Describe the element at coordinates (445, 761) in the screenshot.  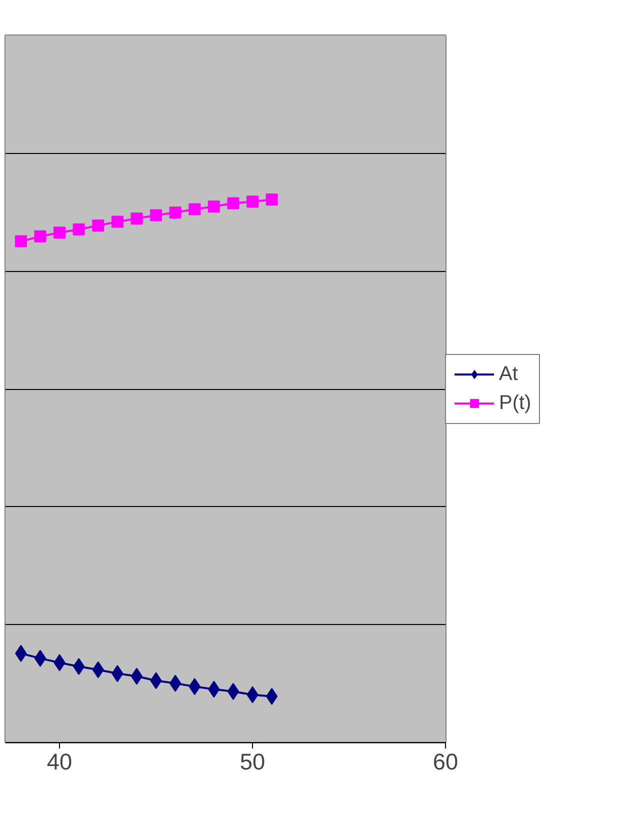
I see `x-tick-label: 60` at that location.